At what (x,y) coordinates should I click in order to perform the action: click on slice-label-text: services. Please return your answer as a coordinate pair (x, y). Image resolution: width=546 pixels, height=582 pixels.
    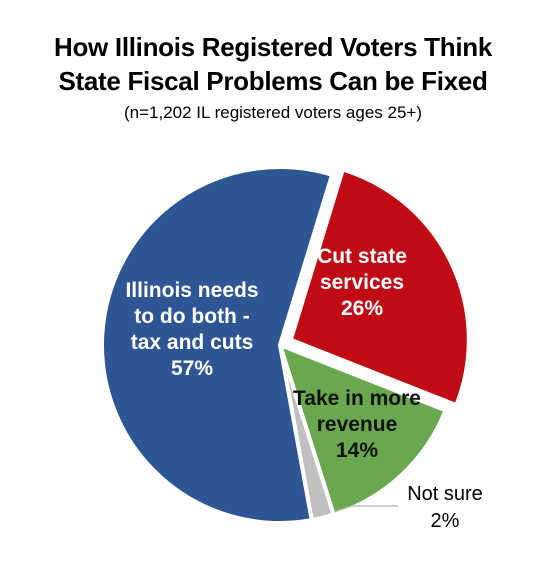
    Looking at the image, I should click on (362, 282).